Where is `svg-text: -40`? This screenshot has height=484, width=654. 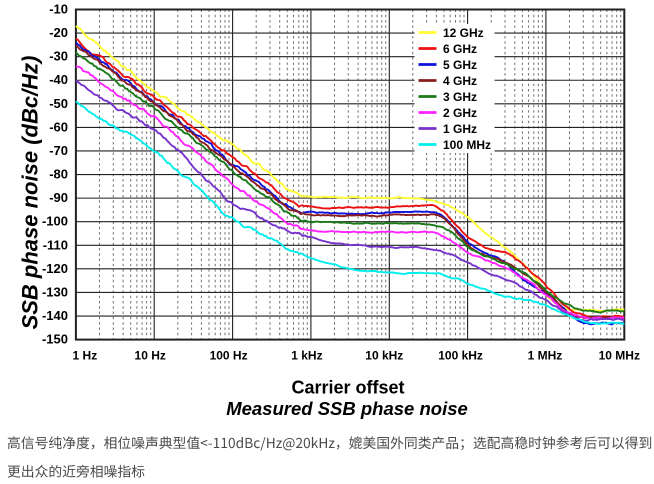
svg-text: -40 is located at coordinates (58, 79).